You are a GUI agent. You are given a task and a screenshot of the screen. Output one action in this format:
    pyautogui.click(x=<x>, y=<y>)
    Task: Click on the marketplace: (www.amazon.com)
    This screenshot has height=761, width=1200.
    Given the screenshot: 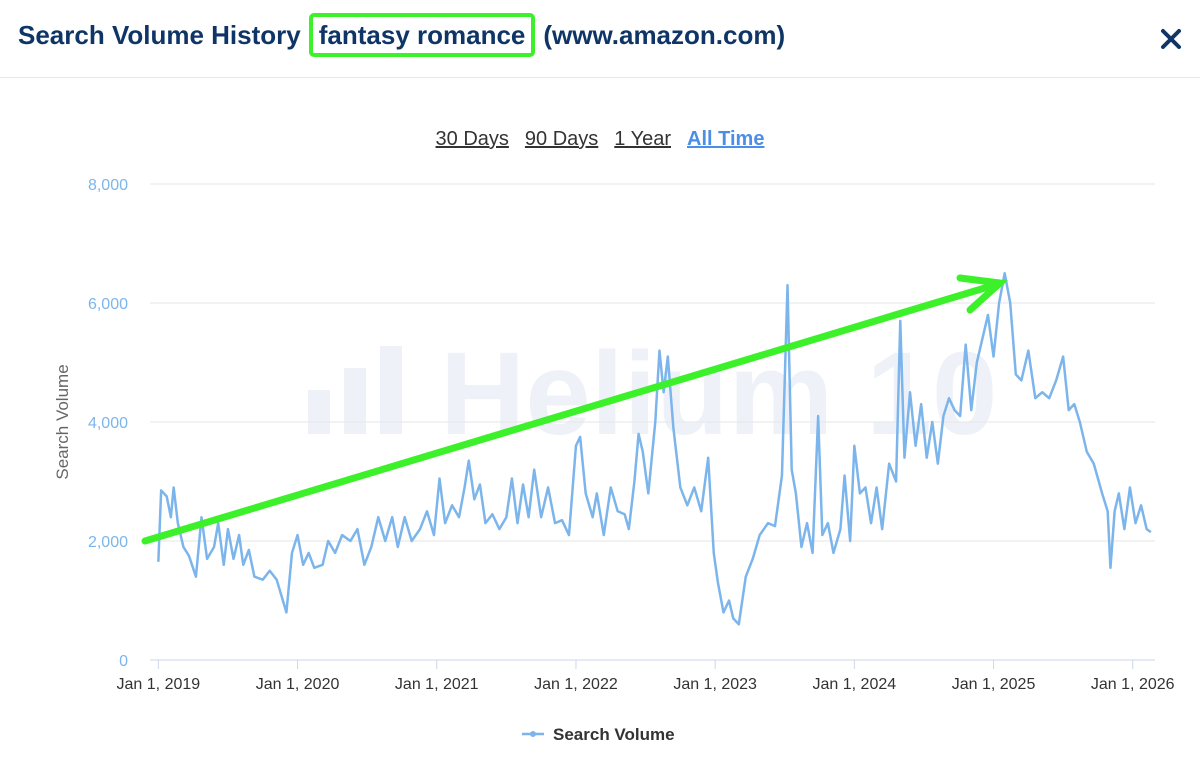 What is the action you would take?
    pyautogui.click(x=664, y=35)
    